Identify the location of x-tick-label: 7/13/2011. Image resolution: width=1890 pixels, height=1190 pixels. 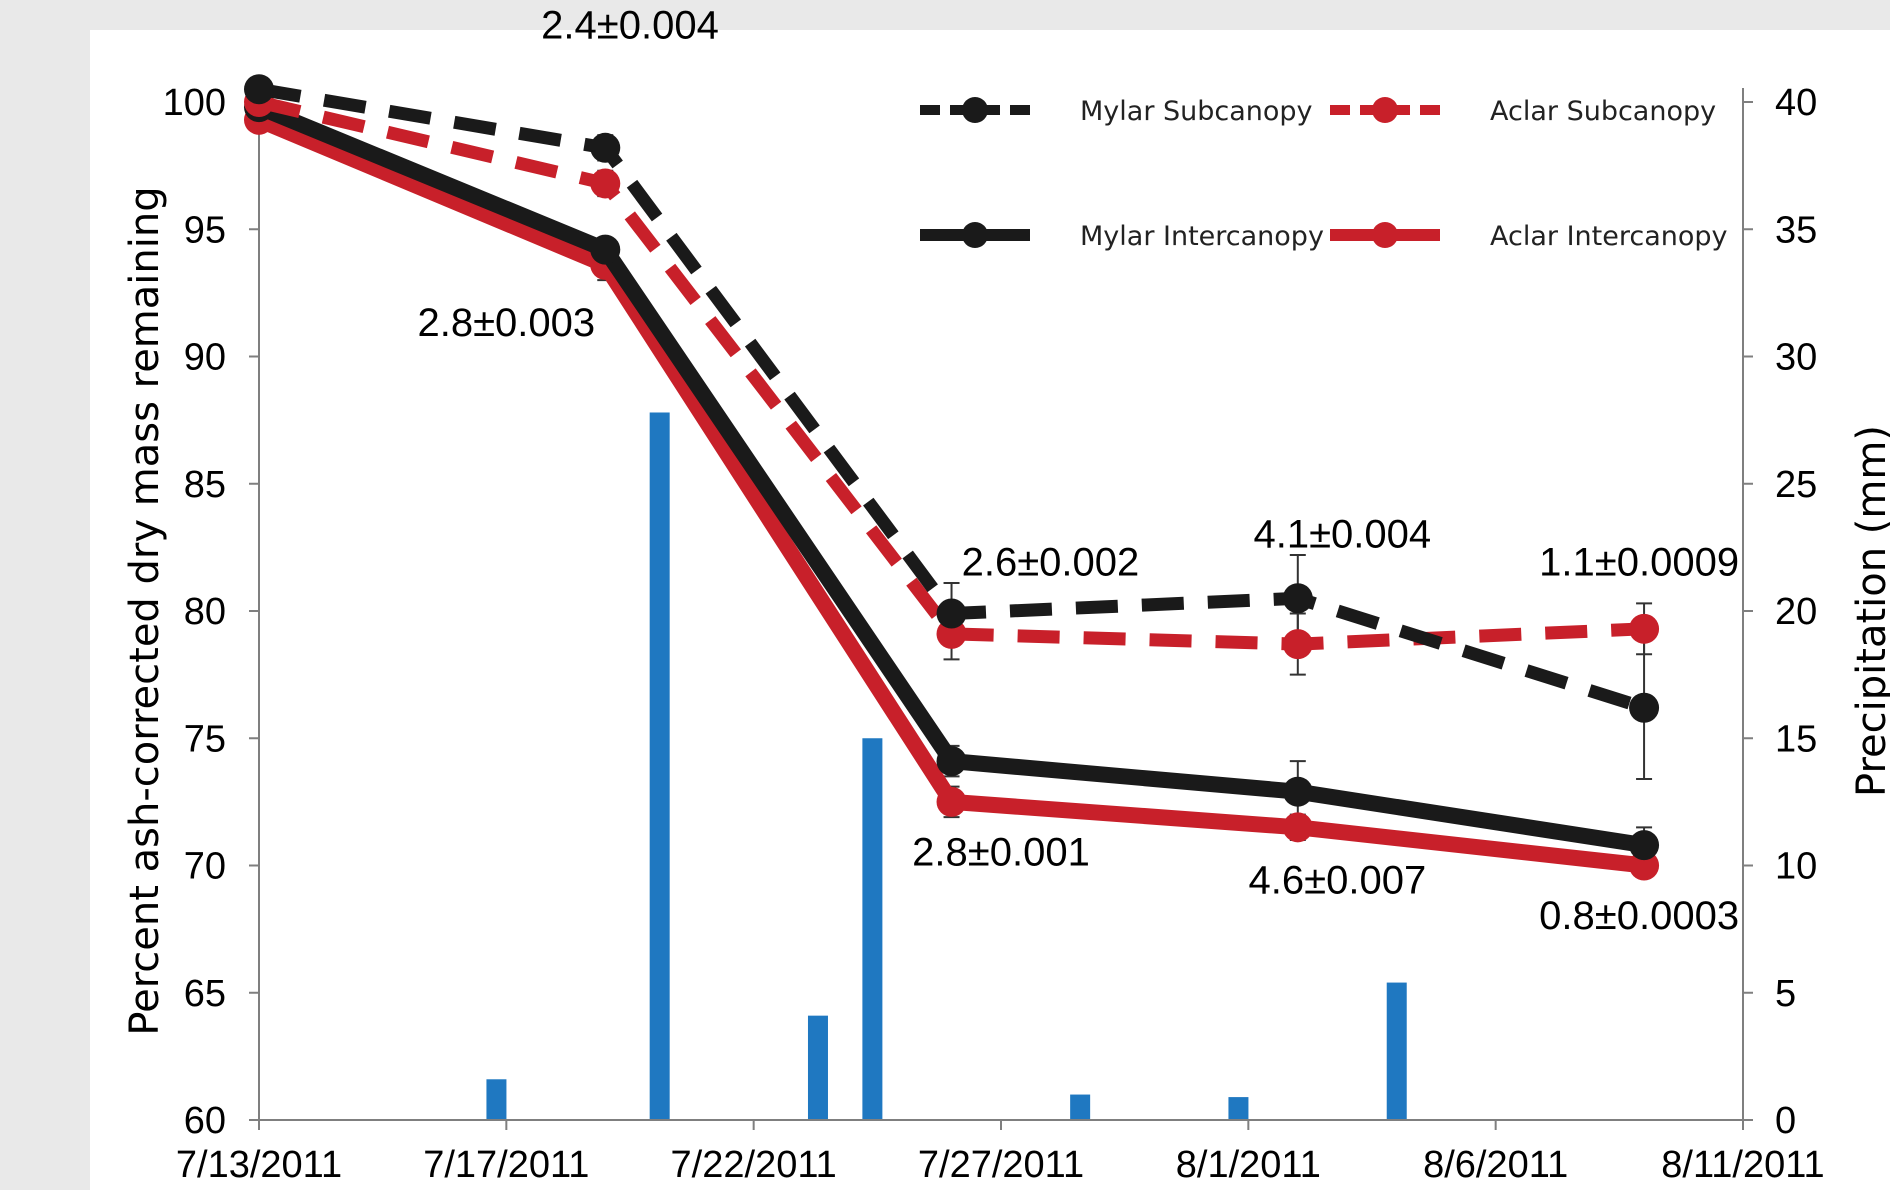
(259, 1165).